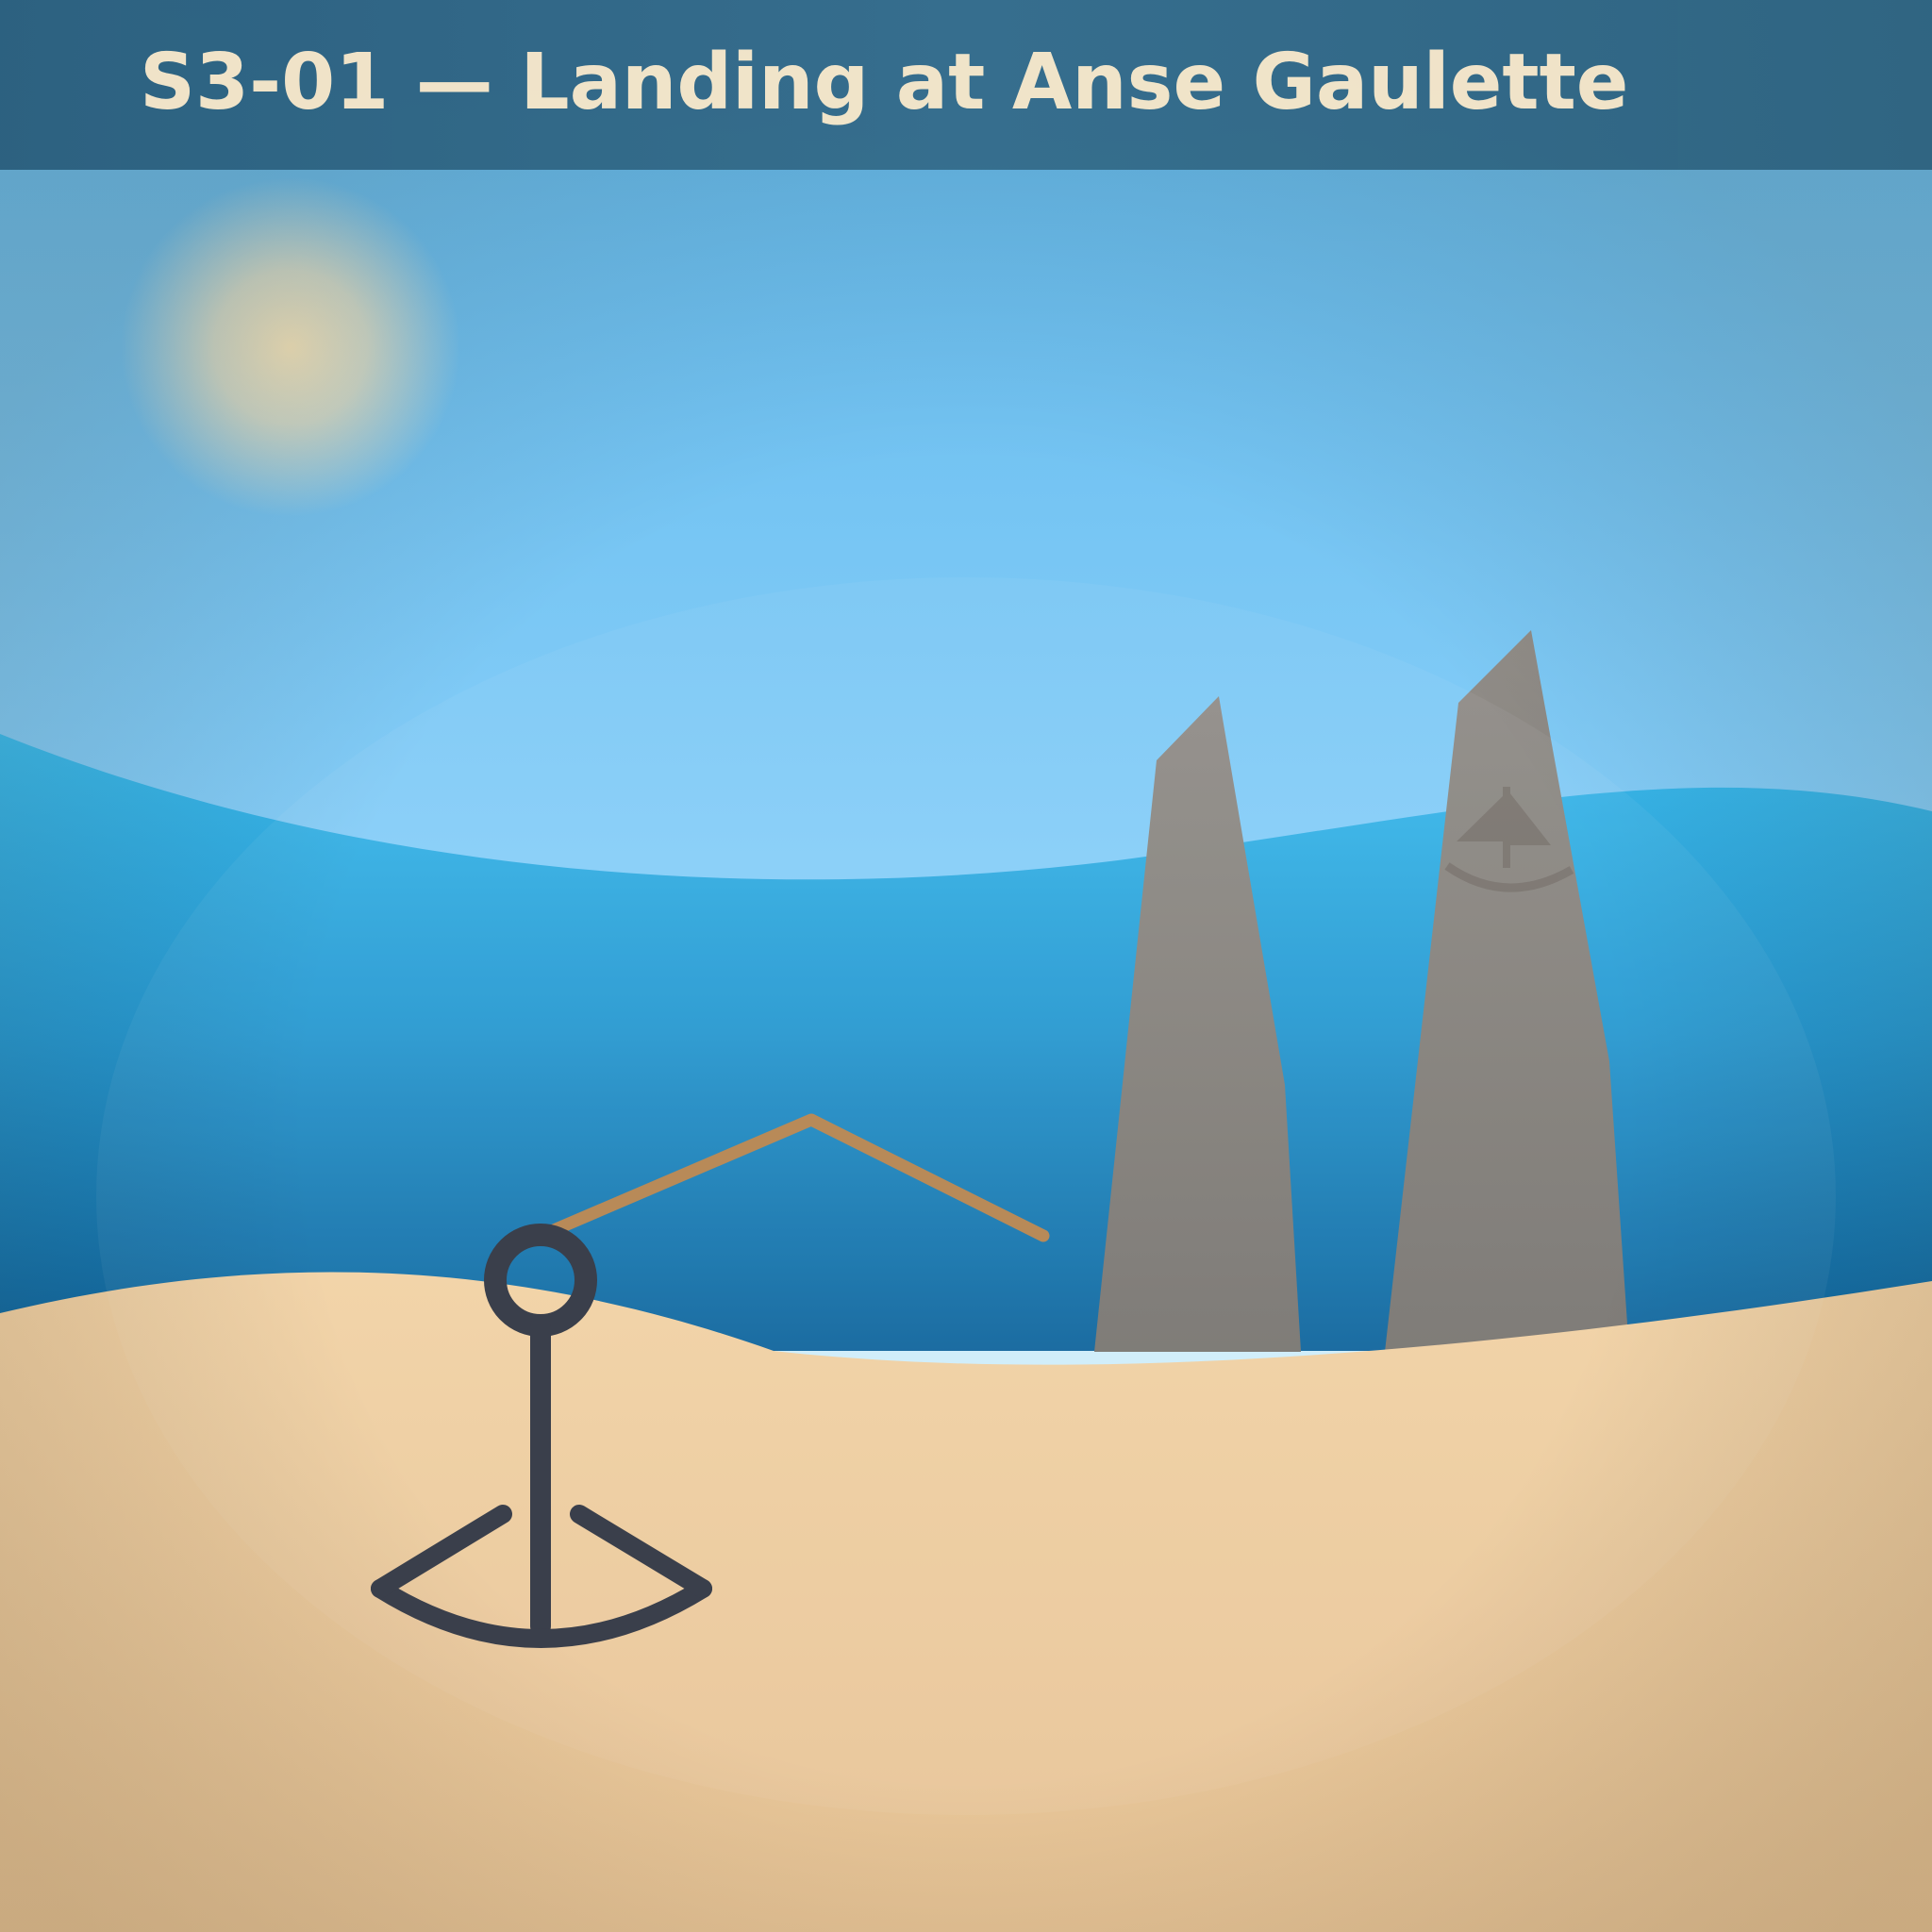  I want to click on mooring-rope, so click(792, 1177).